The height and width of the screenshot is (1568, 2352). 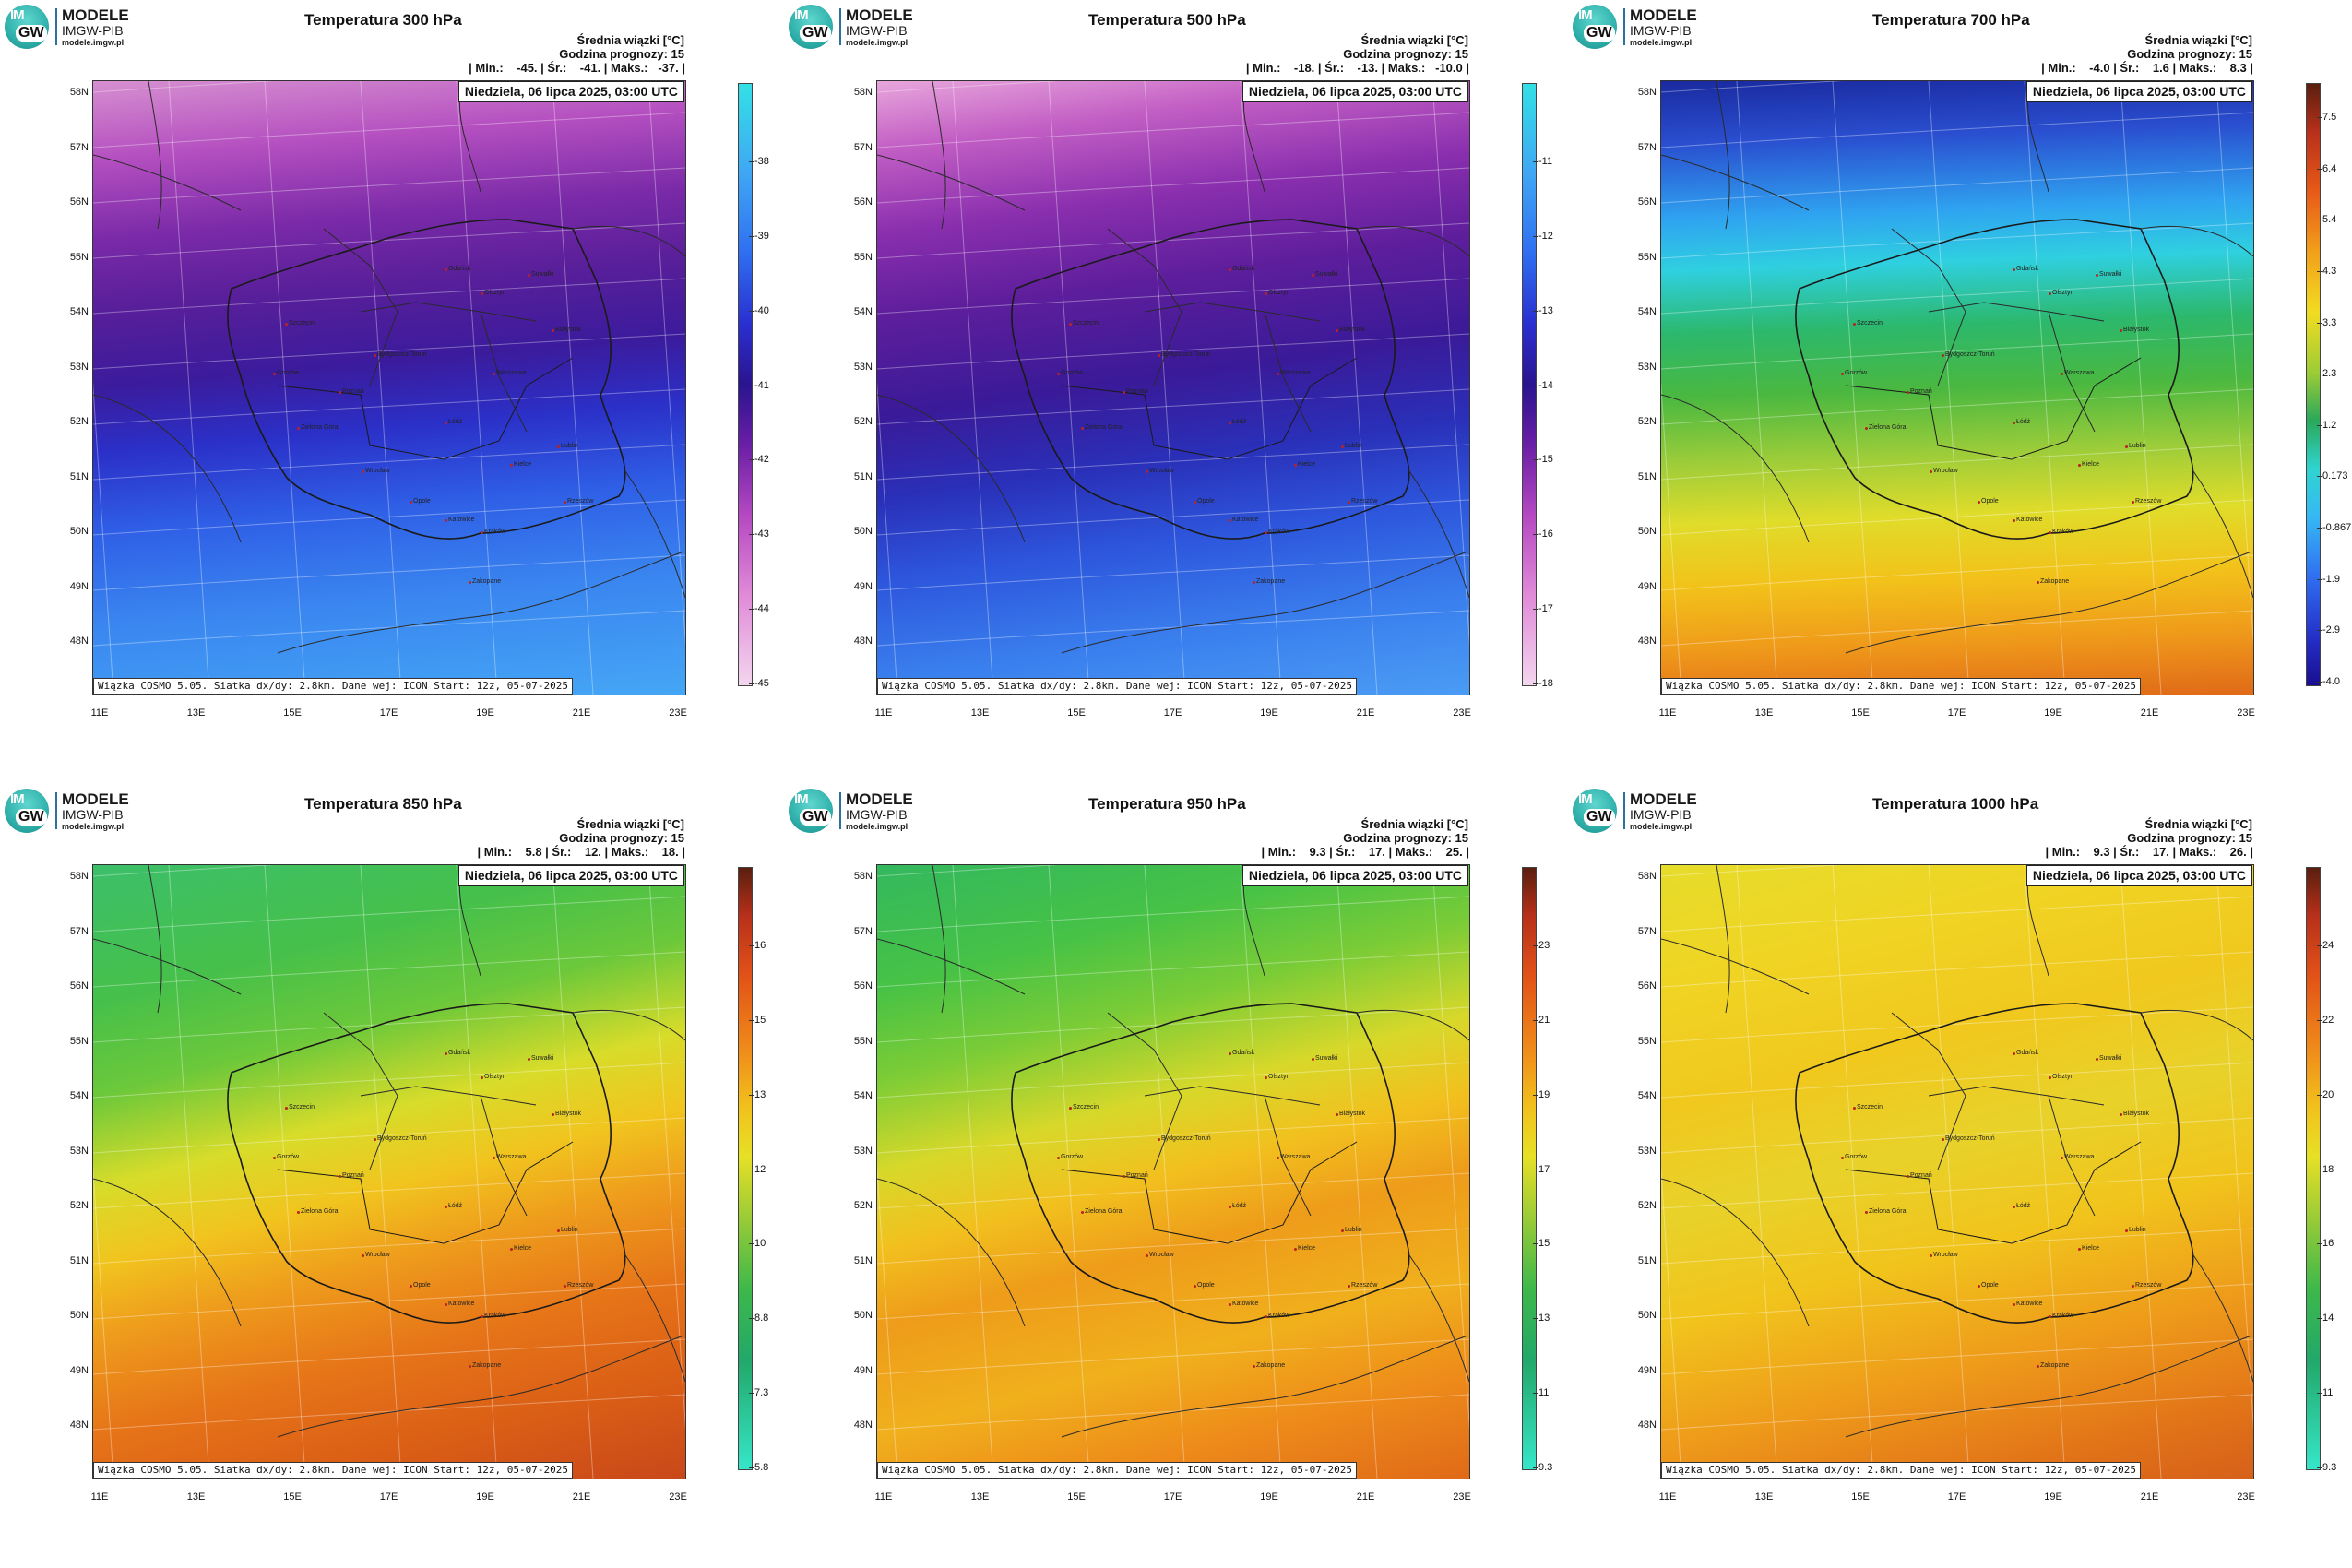 What do you see at coordinates (1647, 257) in the screenshot?
I see `lat-label: 55N` at bounding box center [1647, 257].